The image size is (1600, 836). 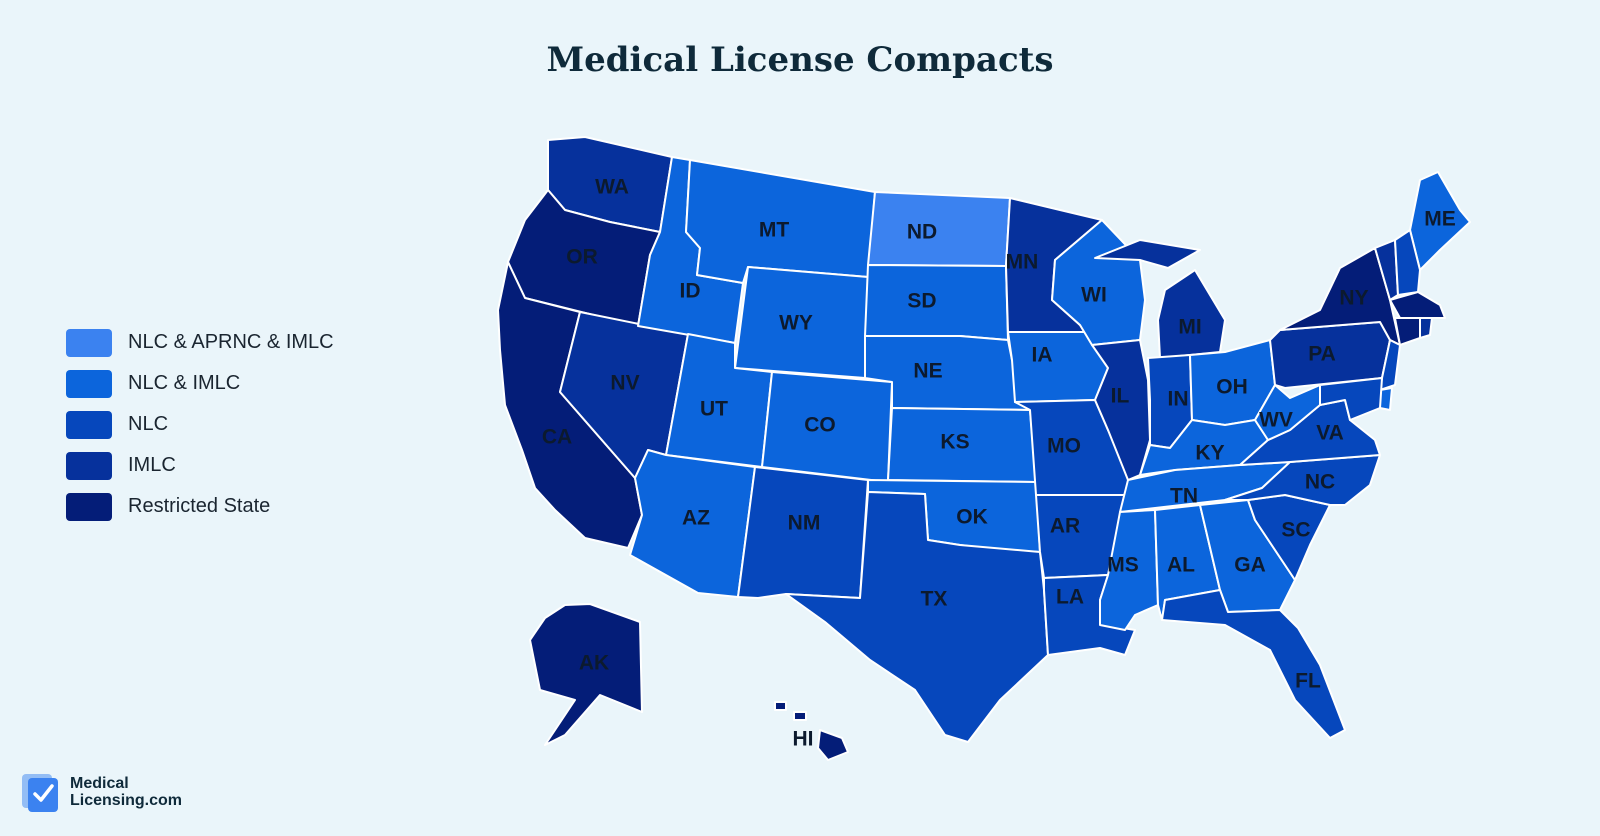 What do you see at coordinates (1253, 664) in the screenshot?
I see `state-fl` at bounding box center [1253, 664].